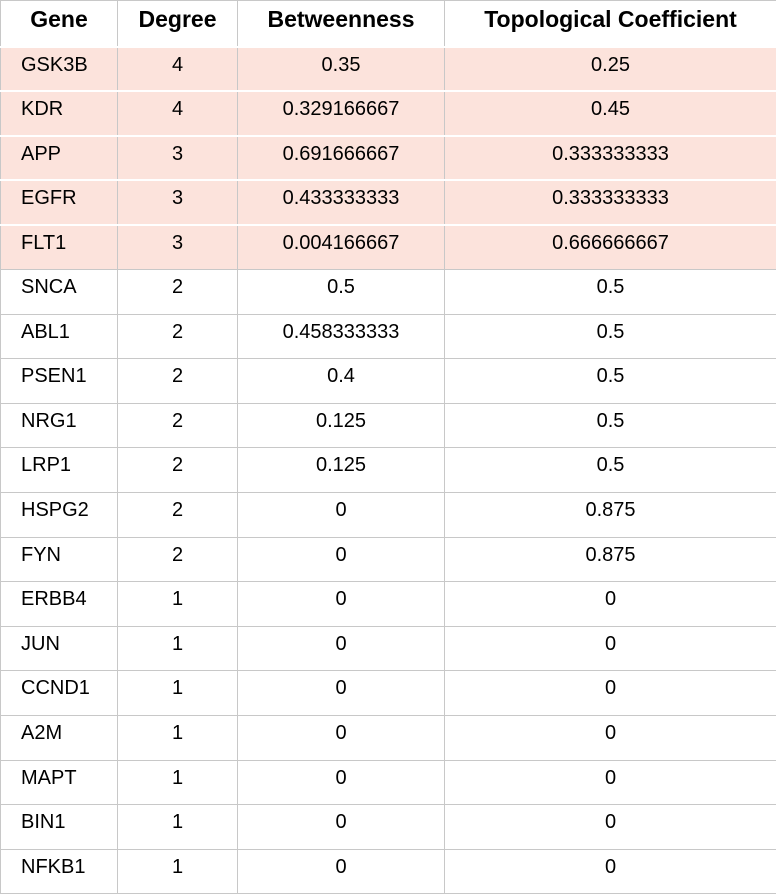  I want to click on table-row: APP 3 0.691666667 0.333333333, so click(388, 157).